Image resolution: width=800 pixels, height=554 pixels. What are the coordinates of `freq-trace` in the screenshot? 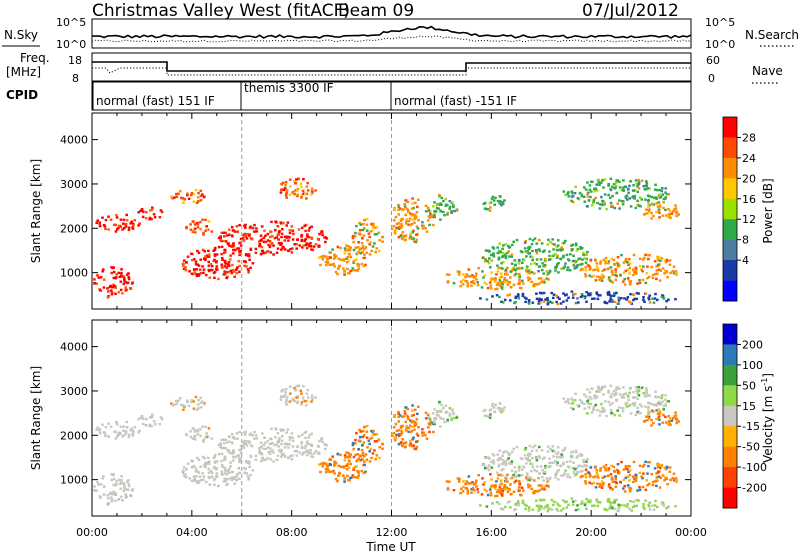 It's located at (391, 66).